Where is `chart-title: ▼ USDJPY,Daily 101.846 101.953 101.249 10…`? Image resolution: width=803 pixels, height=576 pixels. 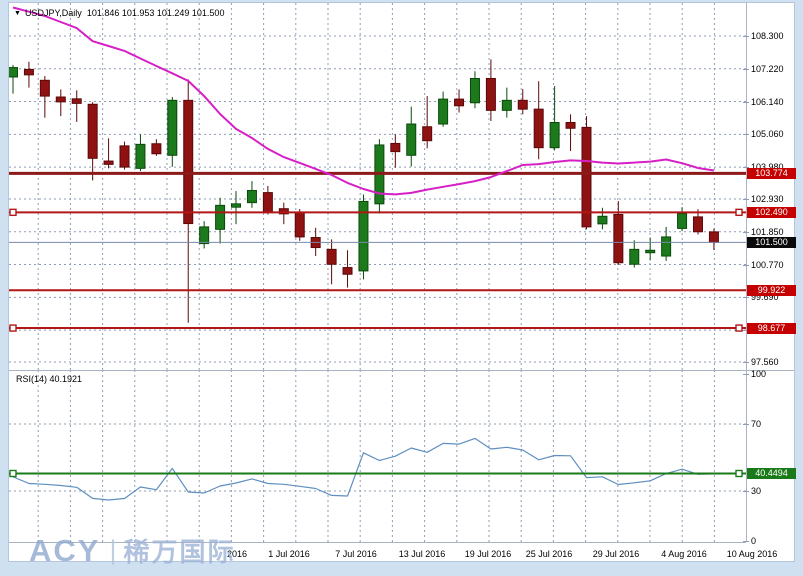
chart-title: ▼ USDJPY,Daily 101.846 101.953 101.249 10… is located at coordinates (119, 13).